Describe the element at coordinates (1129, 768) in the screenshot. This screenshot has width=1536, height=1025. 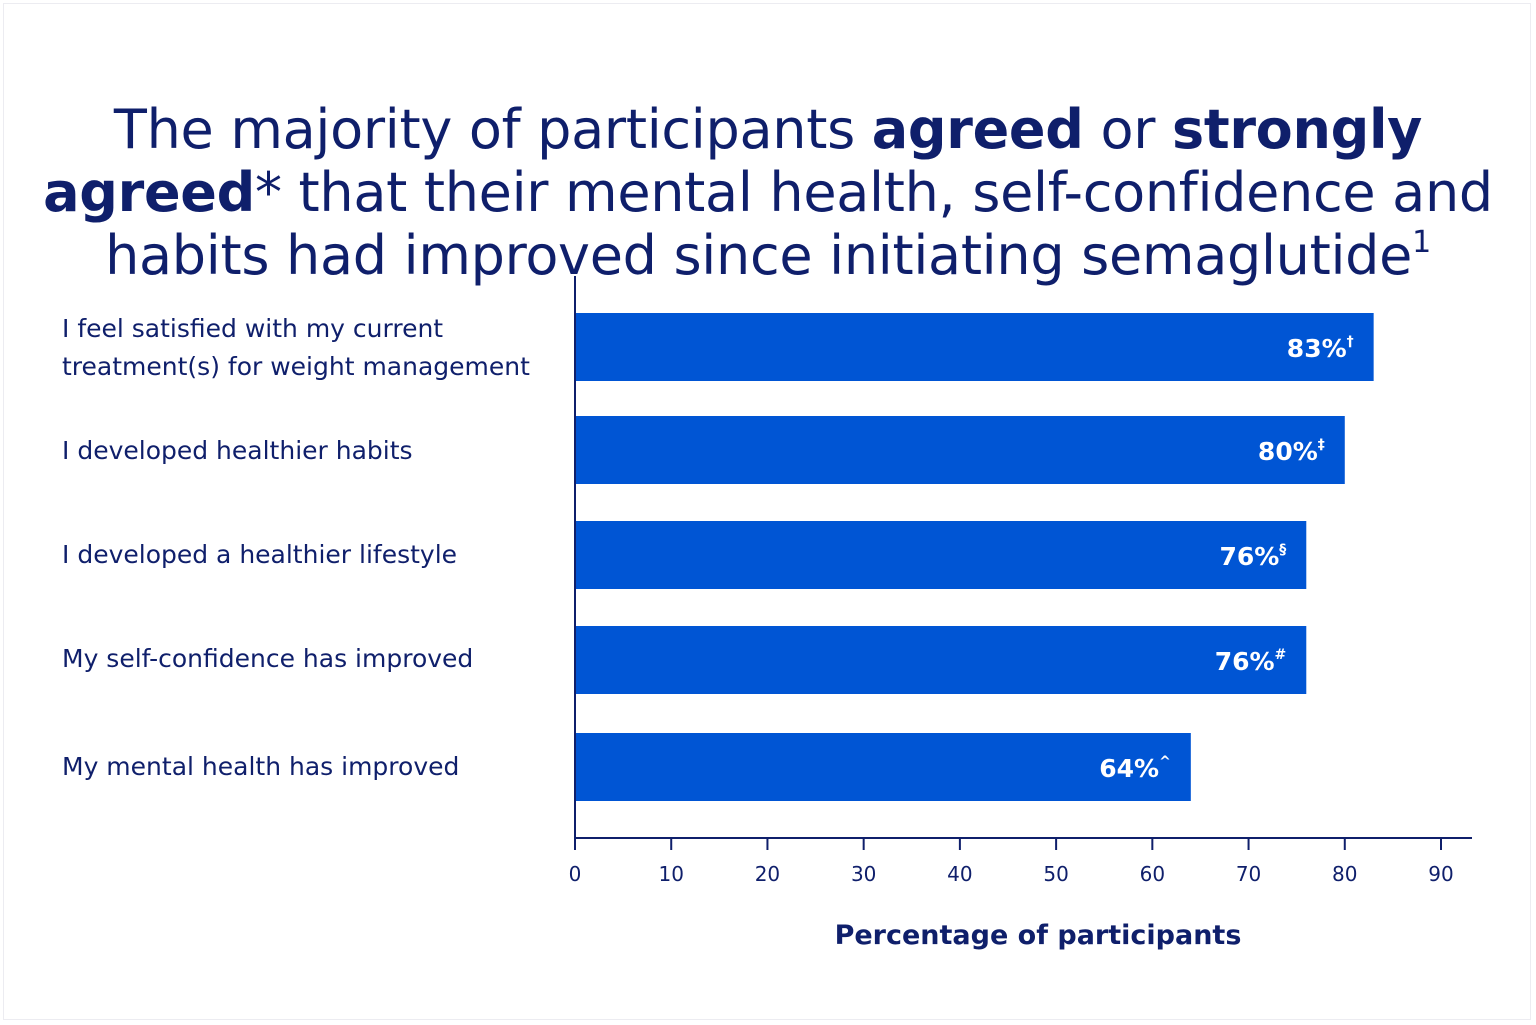
I see `bar-value: 64%` at that location.